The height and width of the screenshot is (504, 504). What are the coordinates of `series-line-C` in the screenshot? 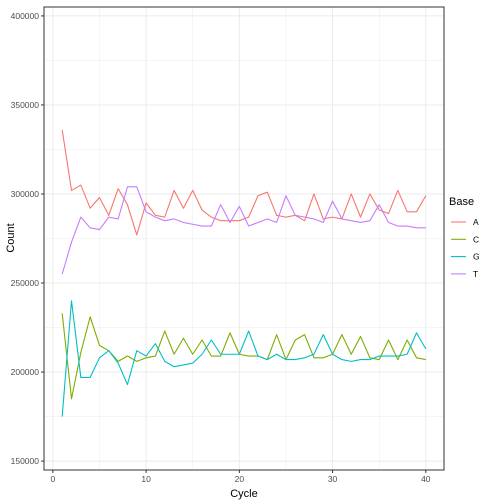 It's located at (243, 356).